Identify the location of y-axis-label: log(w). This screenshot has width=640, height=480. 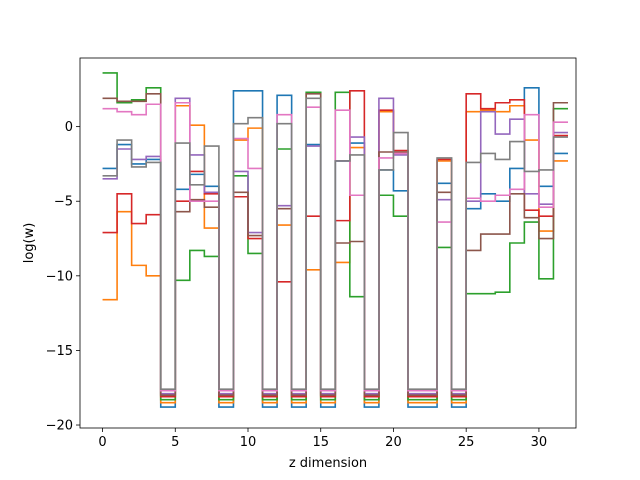
(29, 243).